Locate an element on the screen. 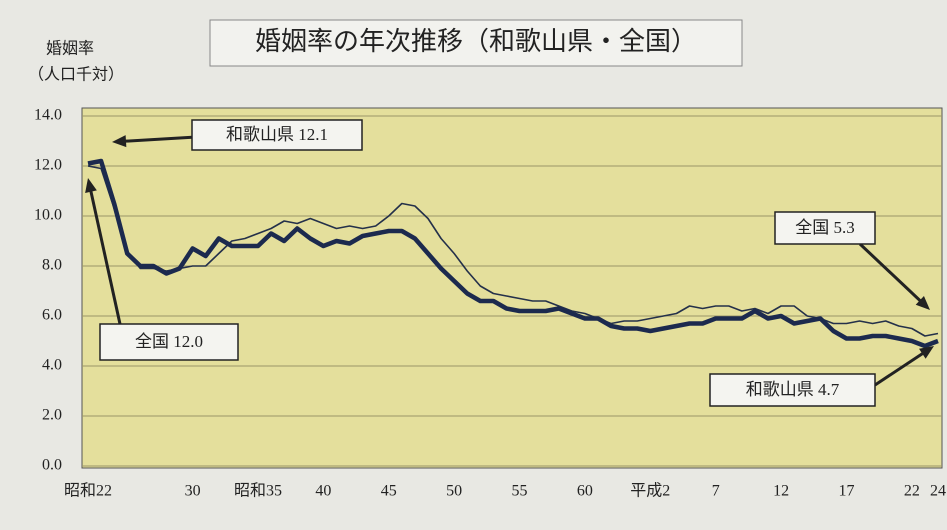  x-tick-label: 55 is located at coordinates (520, 491).